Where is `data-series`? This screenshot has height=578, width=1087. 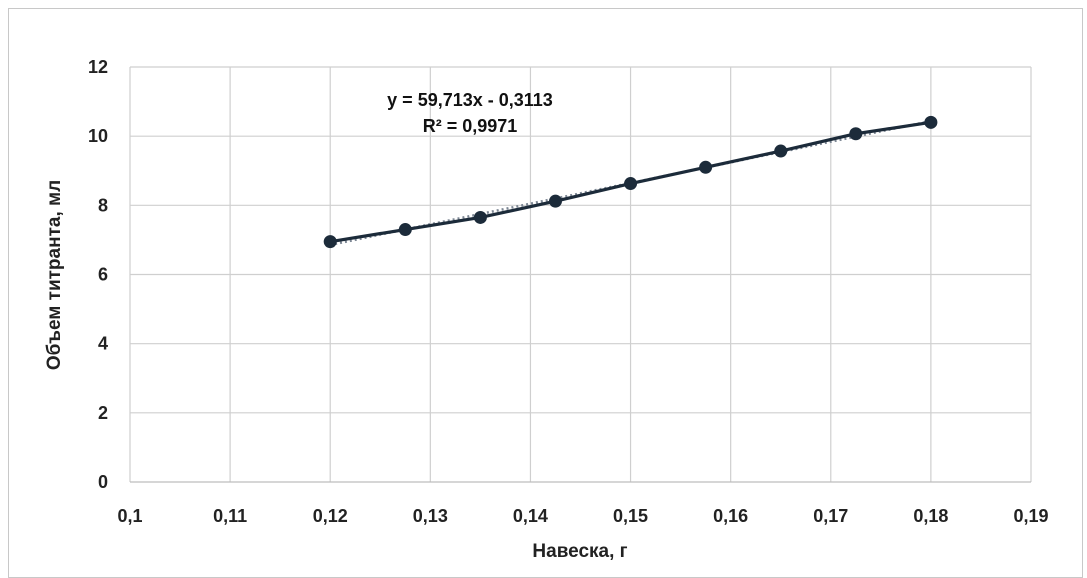 data-series is located at coordinates (630, 182).